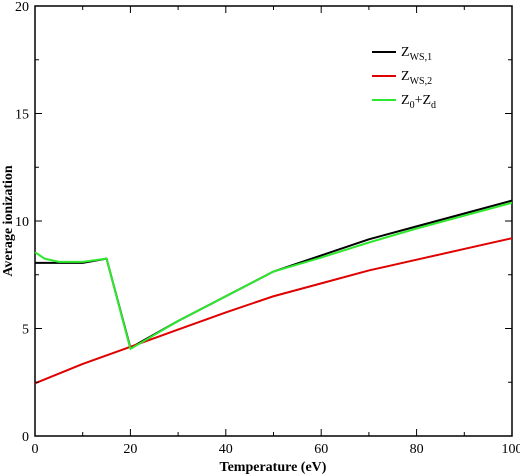 The image size is (520, 476). I want to click on legend-label-3: Z0+Zd, so click(418, 102).